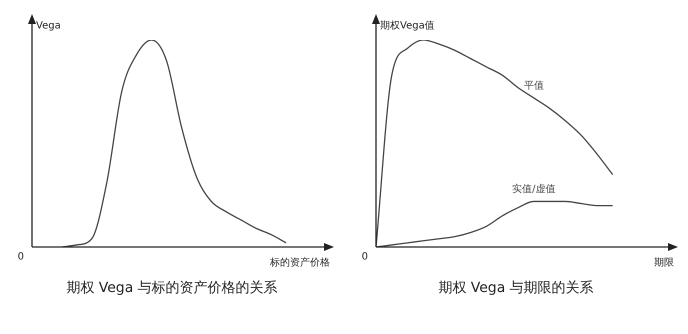 This screenshot has height=334, width=688. Describe the element at coordinates (534, 86) in the screenshot. I see `series-label: 平值` at that location.